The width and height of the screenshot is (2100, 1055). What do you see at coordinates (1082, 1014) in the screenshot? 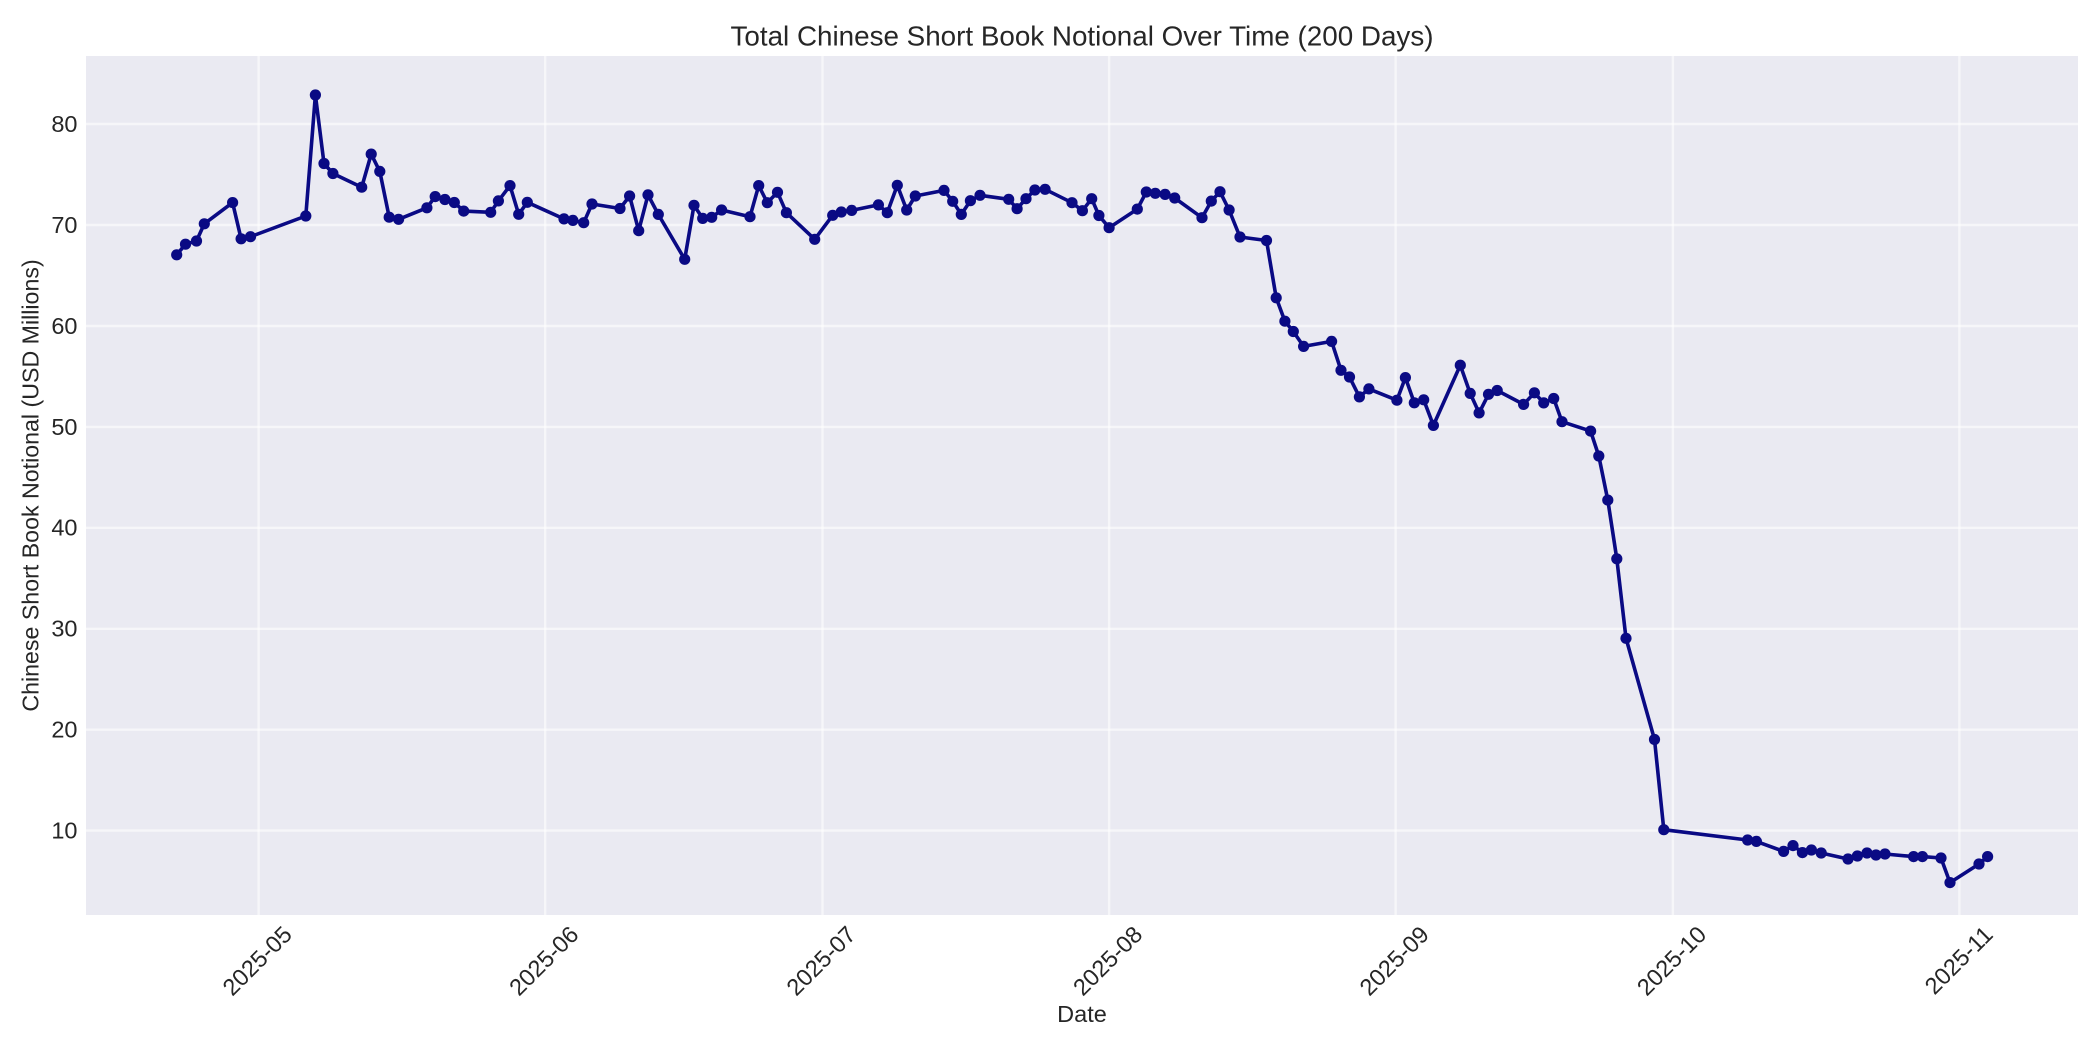
I see `svg-text: Date` at bounding box center [1082, 1014].